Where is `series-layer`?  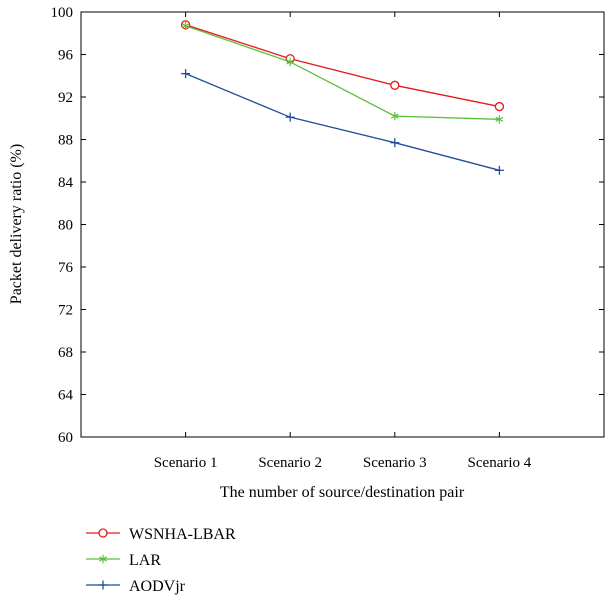 series-layer is located at coordinates (342, 97).